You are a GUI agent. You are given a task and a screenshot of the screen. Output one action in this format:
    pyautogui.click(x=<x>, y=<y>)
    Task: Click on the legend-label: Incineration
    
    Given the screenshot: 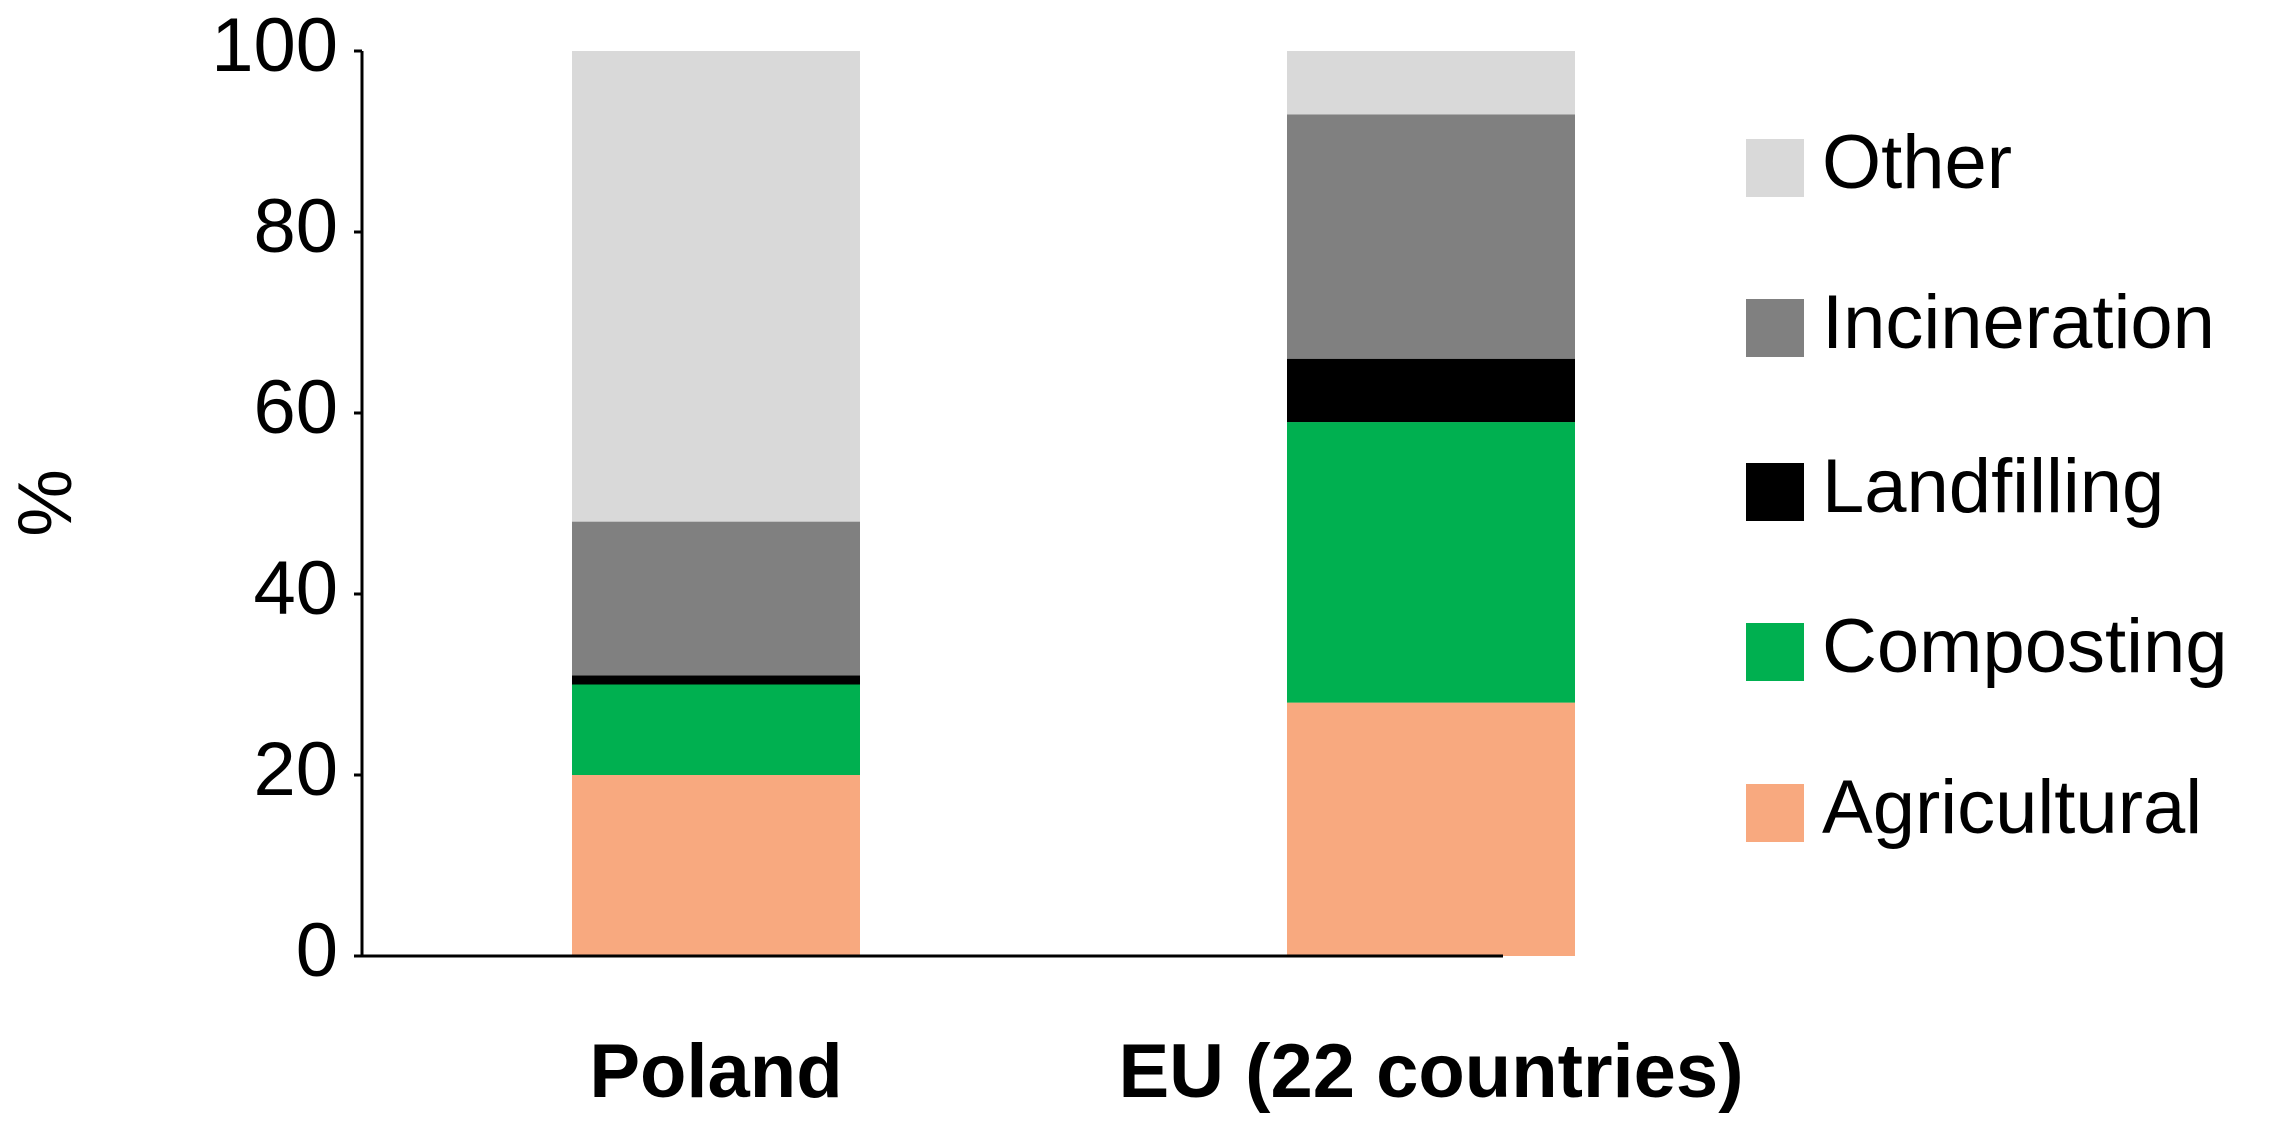 What is the action you would take?
    pyautogui.click(x=2018, y=322)
    